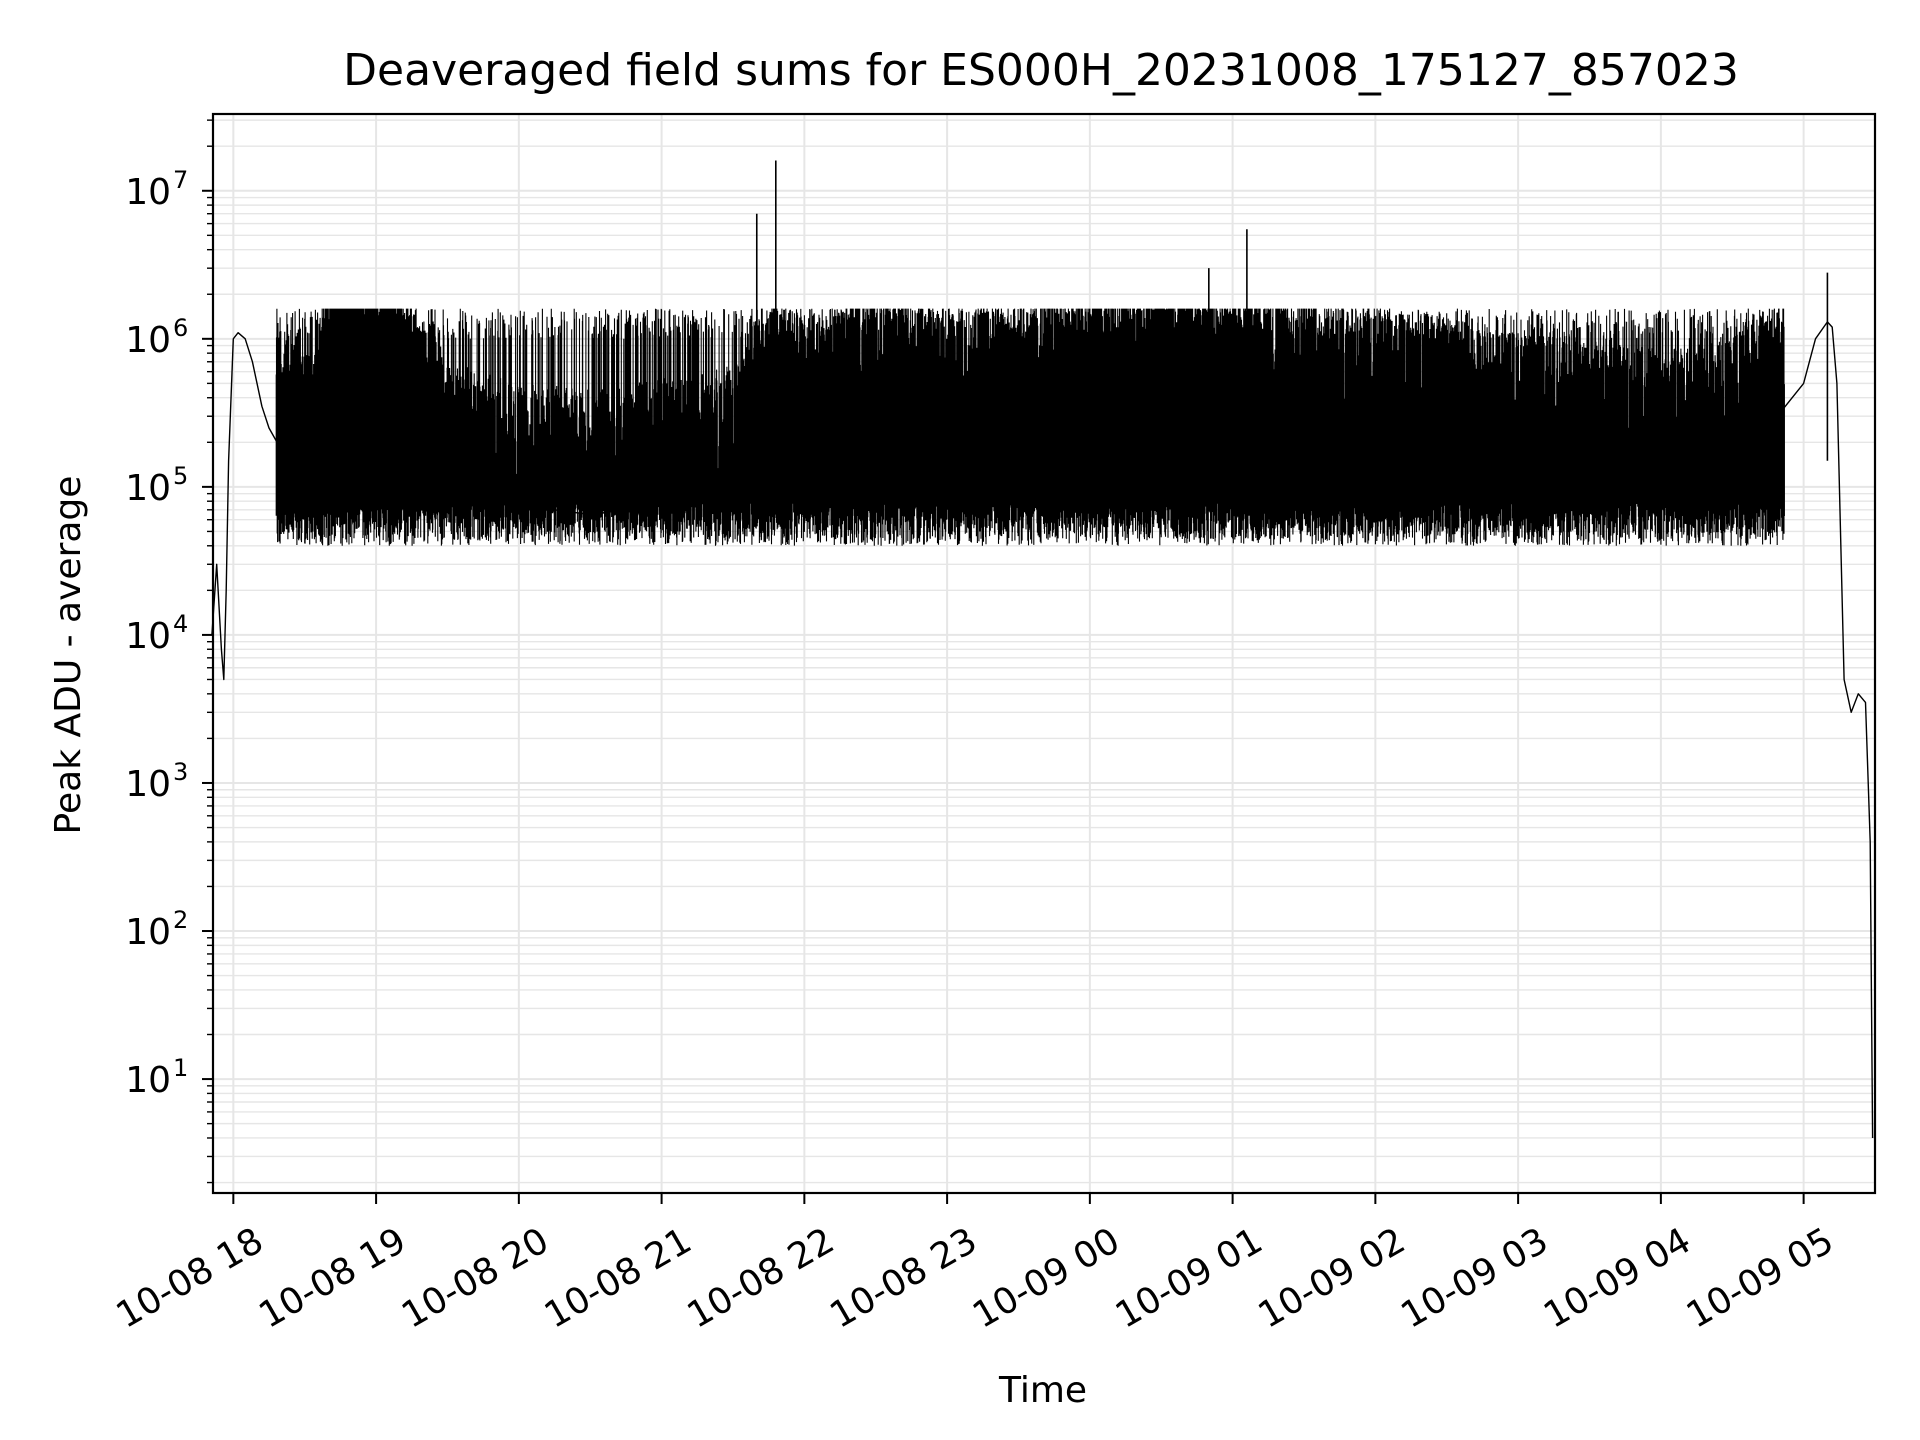  I want to click on x-axis-label: Time, so click(1042, 1390).